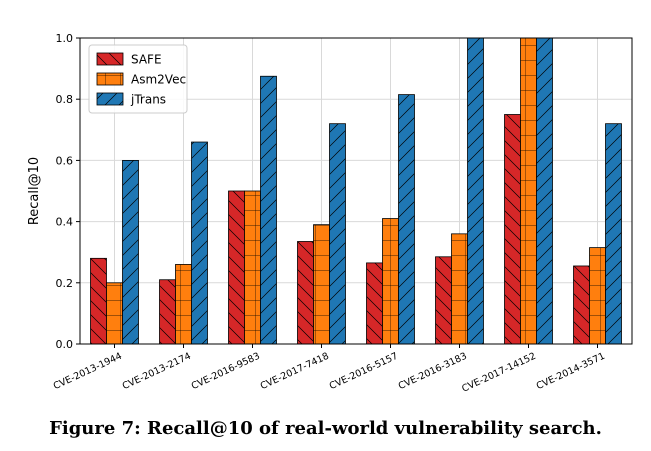 Image resolution: width=651 pixels, height=451 pixels. What do you see at coordinates (65, 38) in the screenshot?
I see `y-tick-label: 1.0` at bounding box center [65, 38].